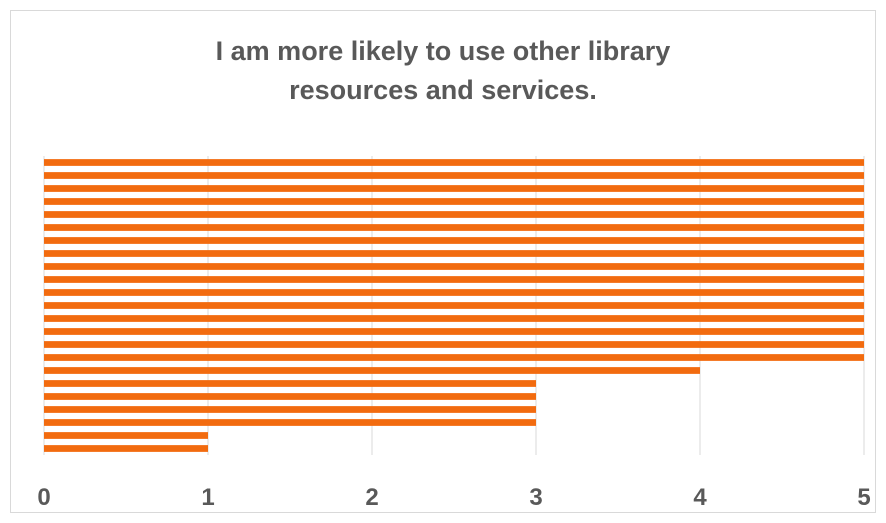 Image resolution: width=886 pixels, height=523 pixels. Describe the element at coordinates (535, 497) in the screenshot. I see `x-tick-label-3: 3` at that location.